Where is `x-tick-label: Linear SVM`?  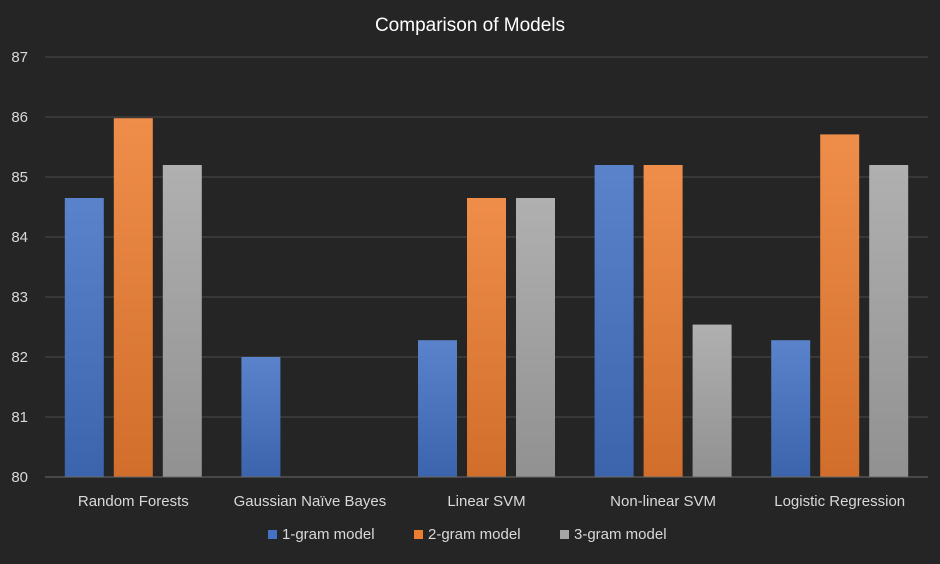 x-tick-label: Linear SVM is located at coordinates (486, 501).